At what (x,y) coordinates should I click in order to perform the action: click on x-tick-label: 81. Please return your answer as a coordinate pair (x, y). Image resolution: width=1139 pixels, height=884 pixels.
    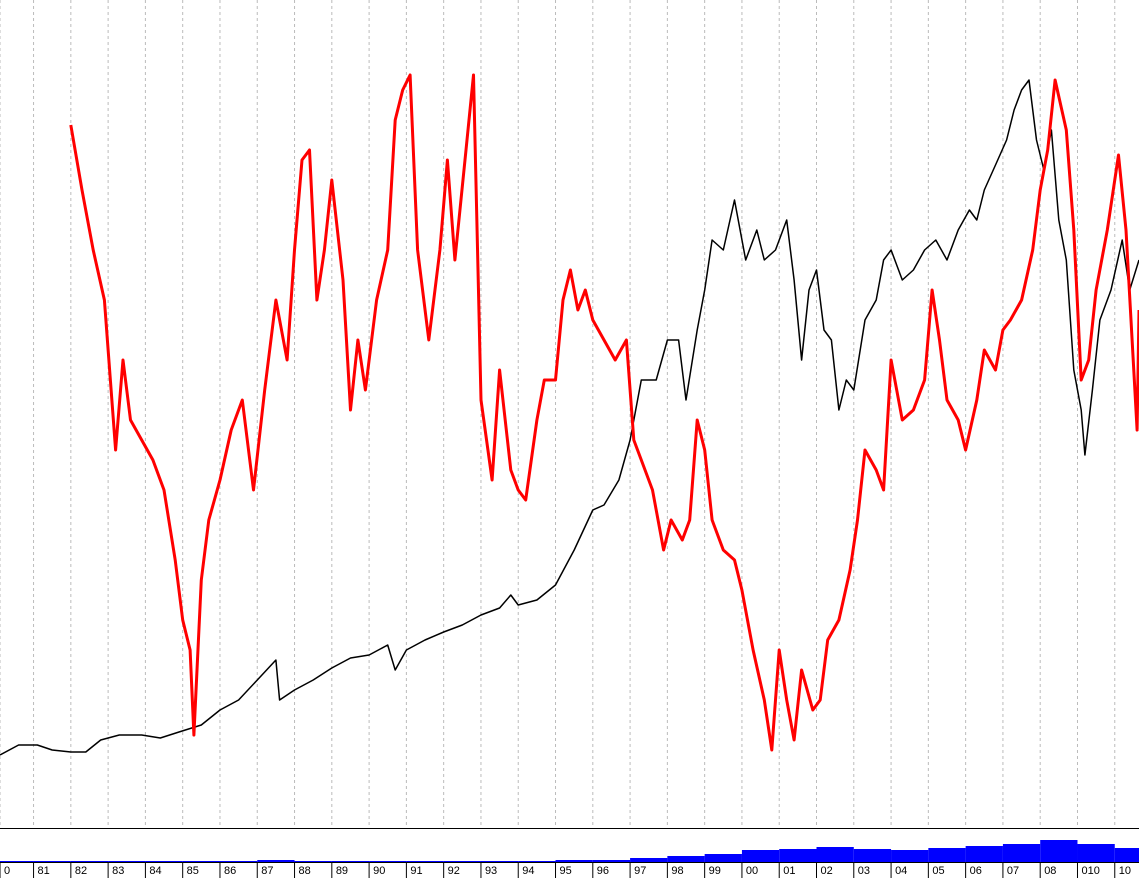
    Looking at the image, I should click on (44, 871).